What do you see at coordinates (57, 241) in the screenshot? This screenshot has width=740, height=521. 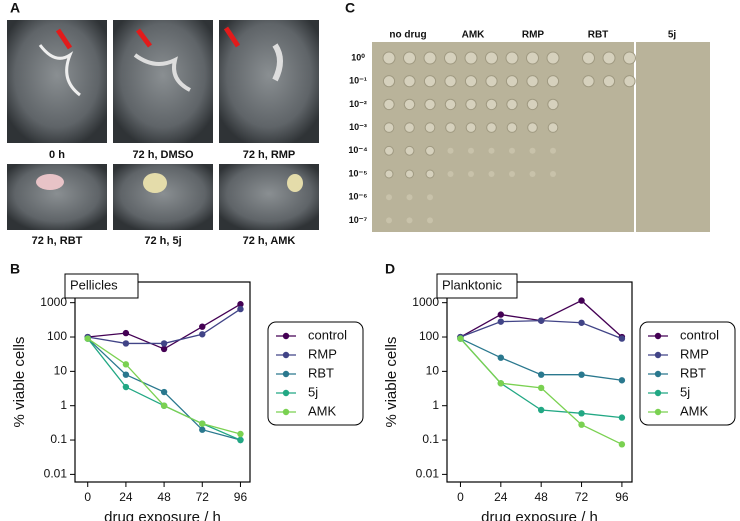 I see `photo-caption: 72 h, RBT` at bounding box center [57, 241].